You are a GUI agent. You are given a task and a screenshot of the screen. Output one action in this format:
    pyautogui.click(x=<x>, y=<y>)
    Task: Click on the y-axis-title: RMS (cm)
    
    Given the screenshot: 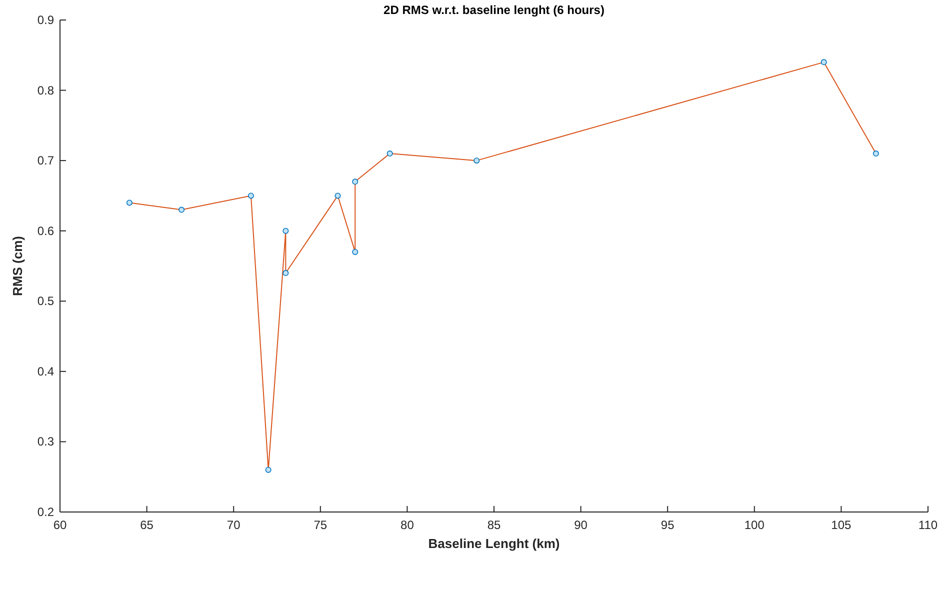 What is the action you would take?
    pyautogui.click(x=17, y=266)
    